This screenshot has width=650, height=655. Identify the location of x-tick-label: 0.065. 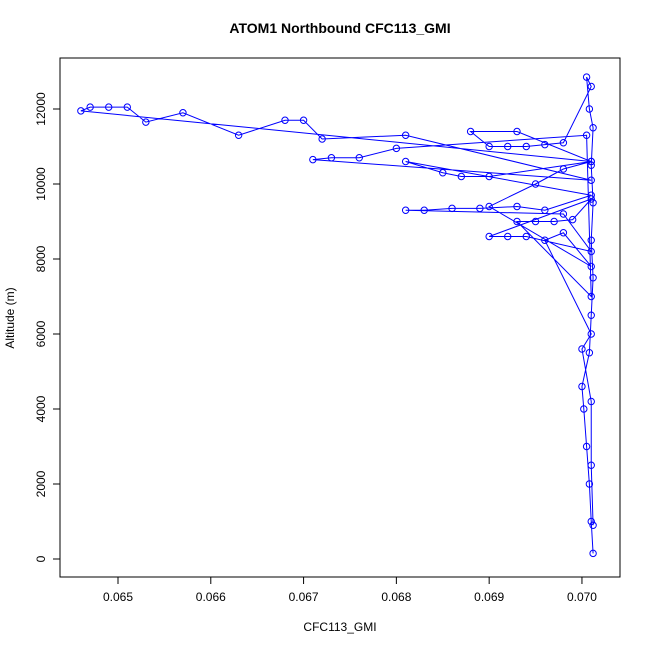
(118, 597).